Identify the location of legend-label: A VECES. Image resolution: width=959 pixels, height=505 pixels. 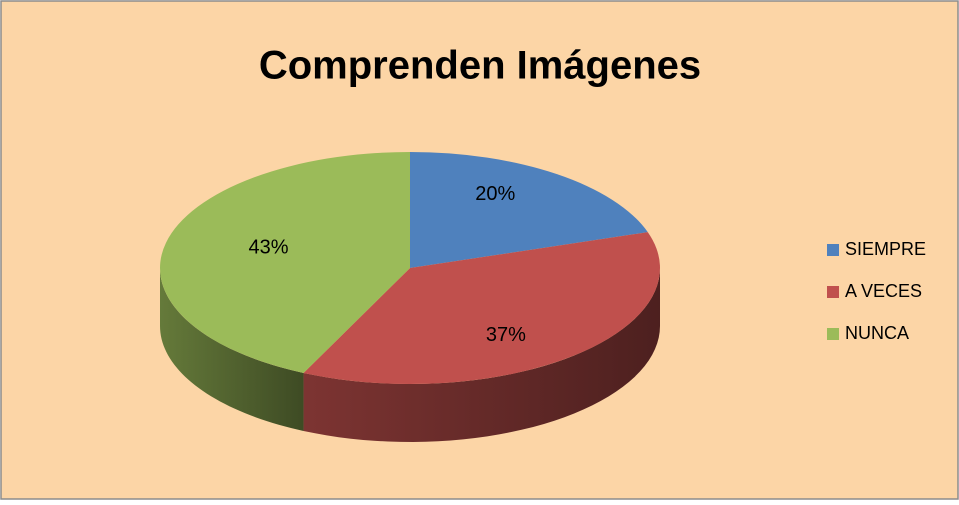
(883, 291).